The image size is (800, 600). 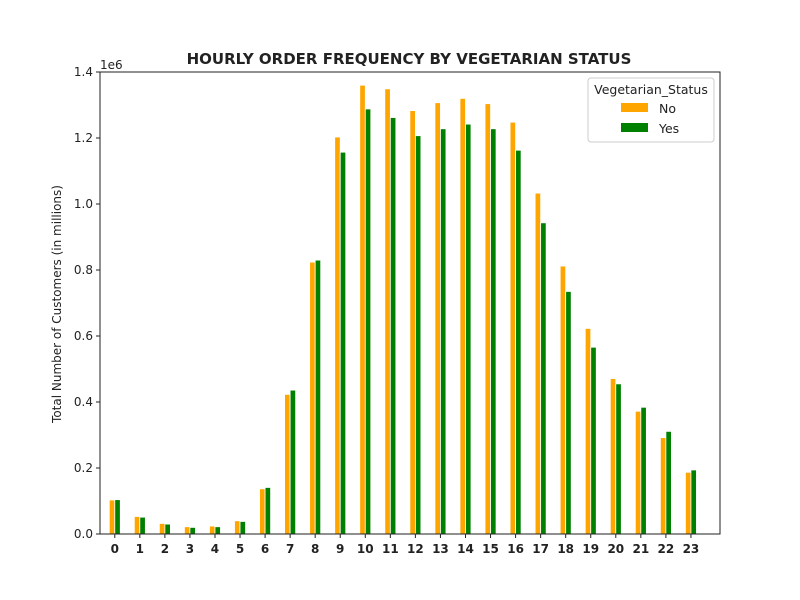 What do you see at coordinates (265, 549) in the screenshot?
I see `x-tick-label: 6` at bounding box center [265, 549].